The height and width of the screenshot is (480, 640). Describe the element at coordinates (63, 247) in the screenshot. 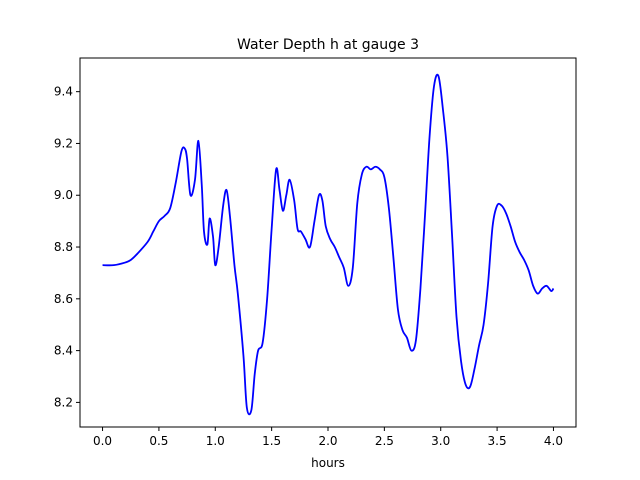

I see `y-tick-label: 8.8` at that location.